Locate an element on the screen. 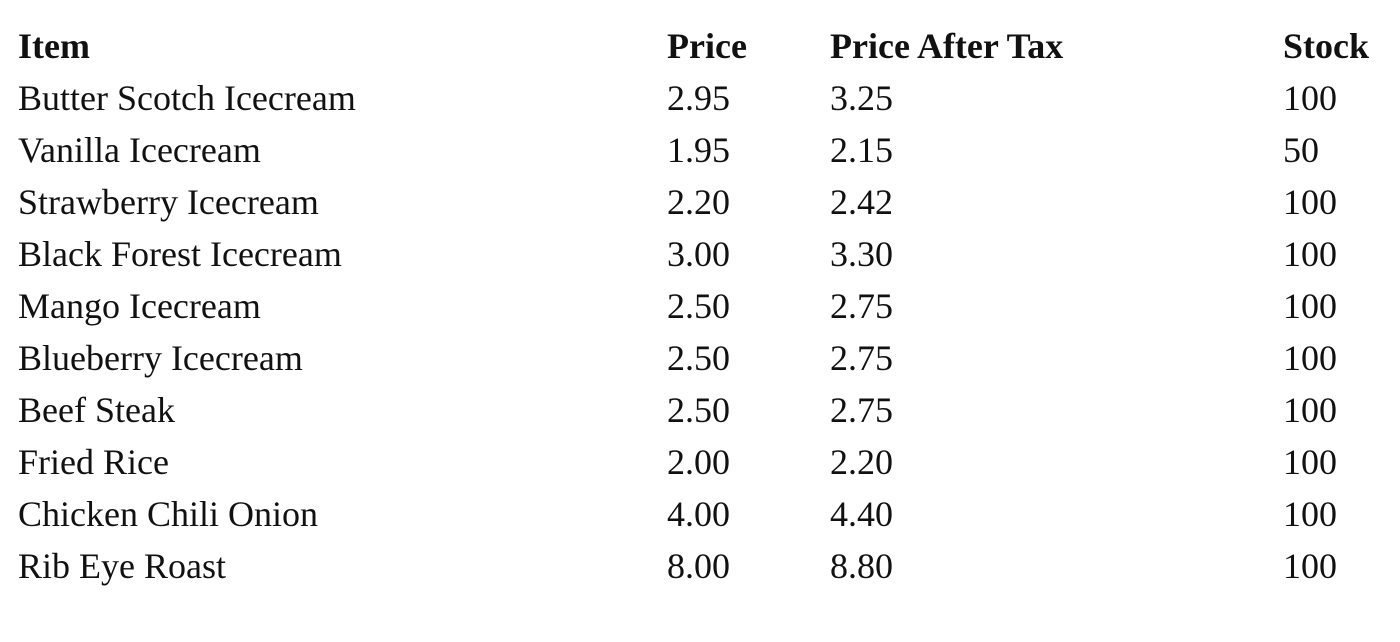  table-row: Beef Steak 2.50 2.75 100 is located at coordinates (700, 410).